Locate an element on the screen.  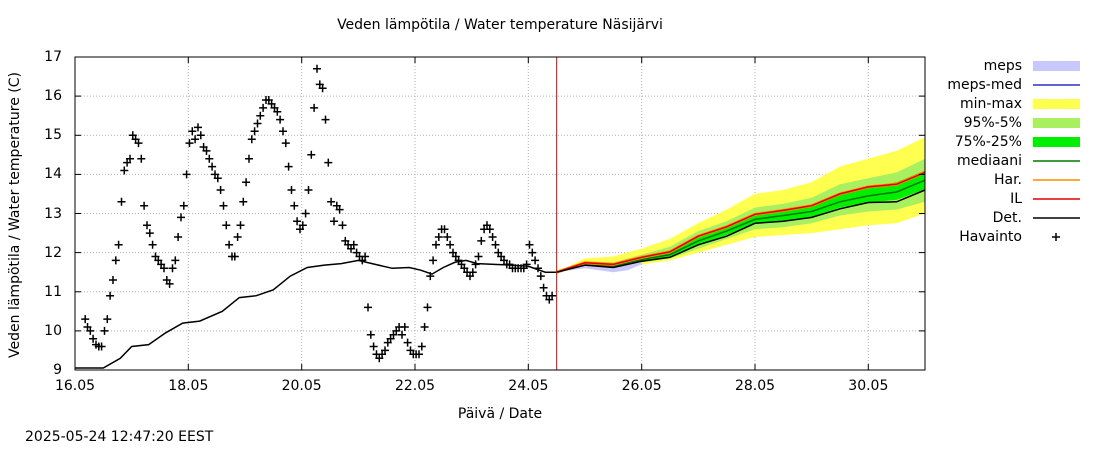
y-tick-label: 12 is located at coordinates (53, 252).